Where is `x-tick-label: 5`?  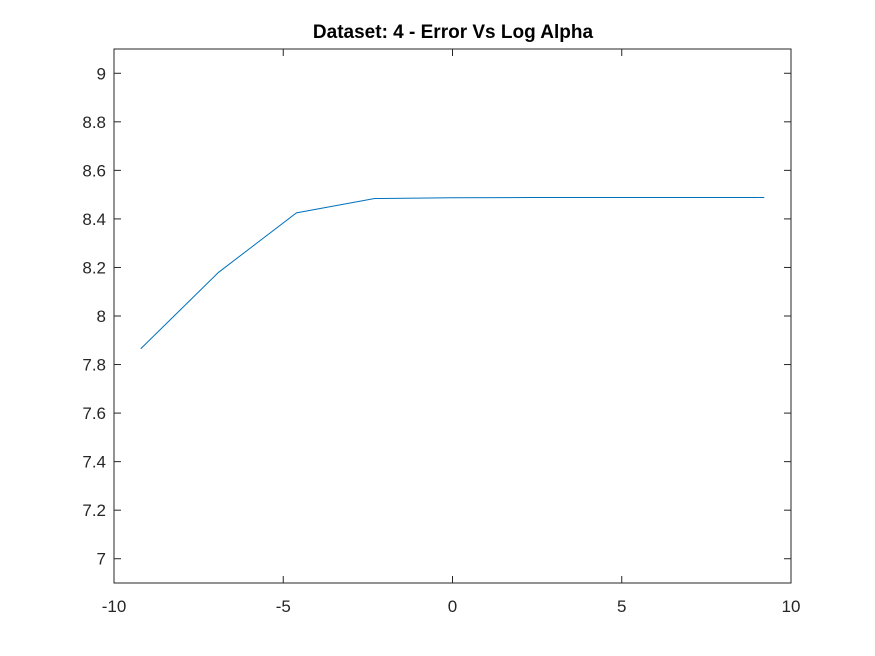 x-tick-label: 5 is located at coordinates (621, 606).